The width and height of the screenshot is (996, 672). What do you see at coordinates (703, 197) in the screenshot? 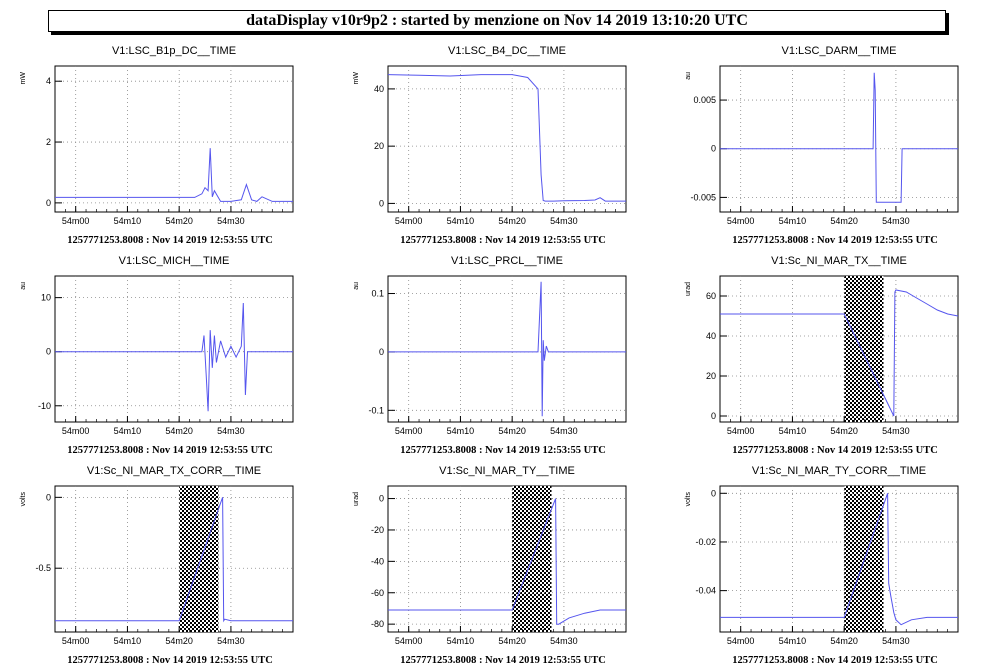
I see `y-tick-label: -0.005` at bounding box center [703, 197].